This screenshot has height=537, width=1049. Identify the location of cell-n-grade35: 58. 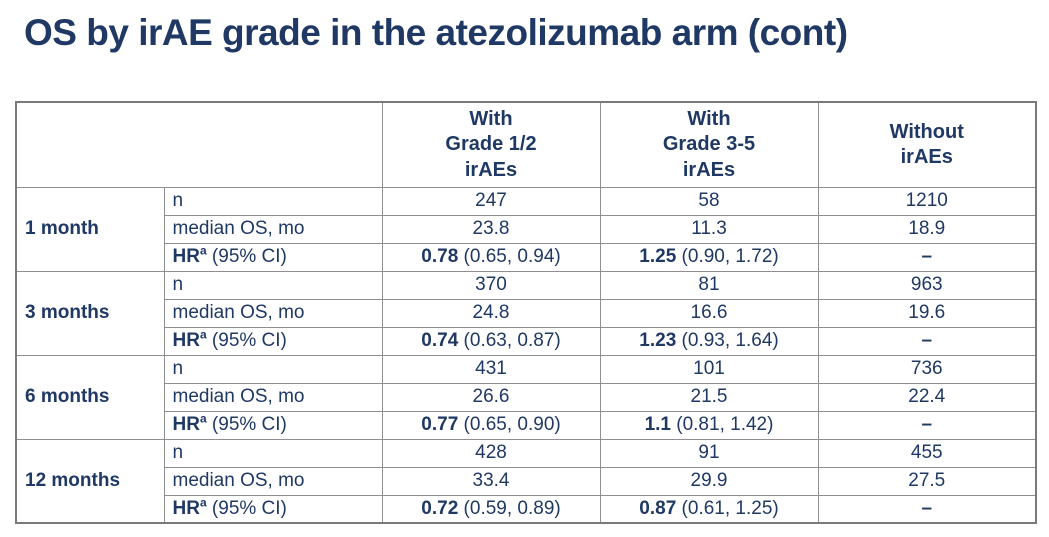
(709, 201).